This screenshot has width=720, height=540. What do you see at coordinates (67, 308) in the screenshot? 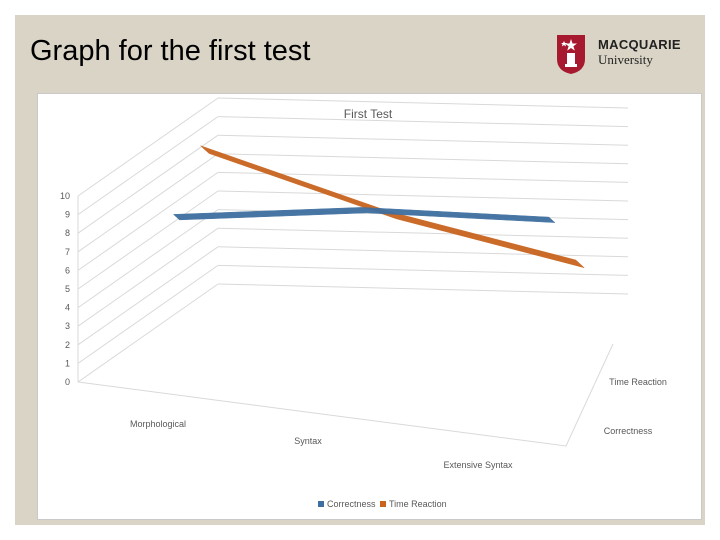
I see `y-tick-label: 4` at bounding box center [67, 308].